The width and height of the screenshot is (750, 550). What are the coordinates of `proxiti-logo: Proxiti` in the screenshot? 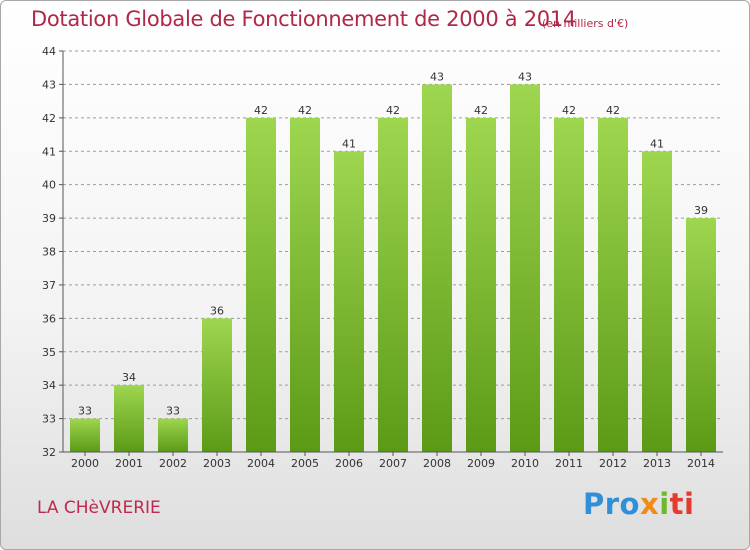 It's located at (638, 504).